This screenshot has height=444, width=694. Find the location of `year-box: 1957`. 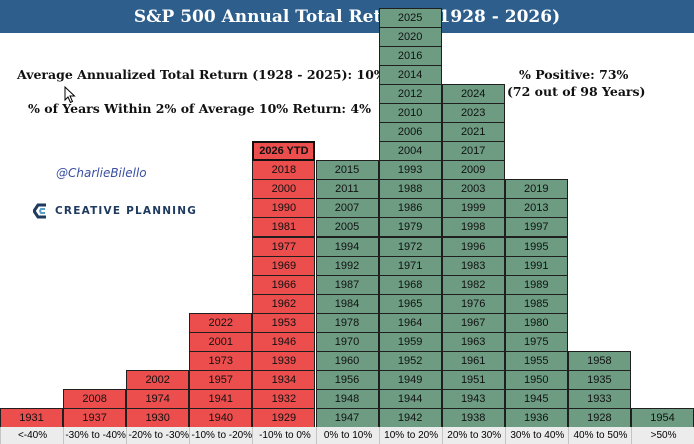

year-box: 1957 is located at coordinates (221, 379).